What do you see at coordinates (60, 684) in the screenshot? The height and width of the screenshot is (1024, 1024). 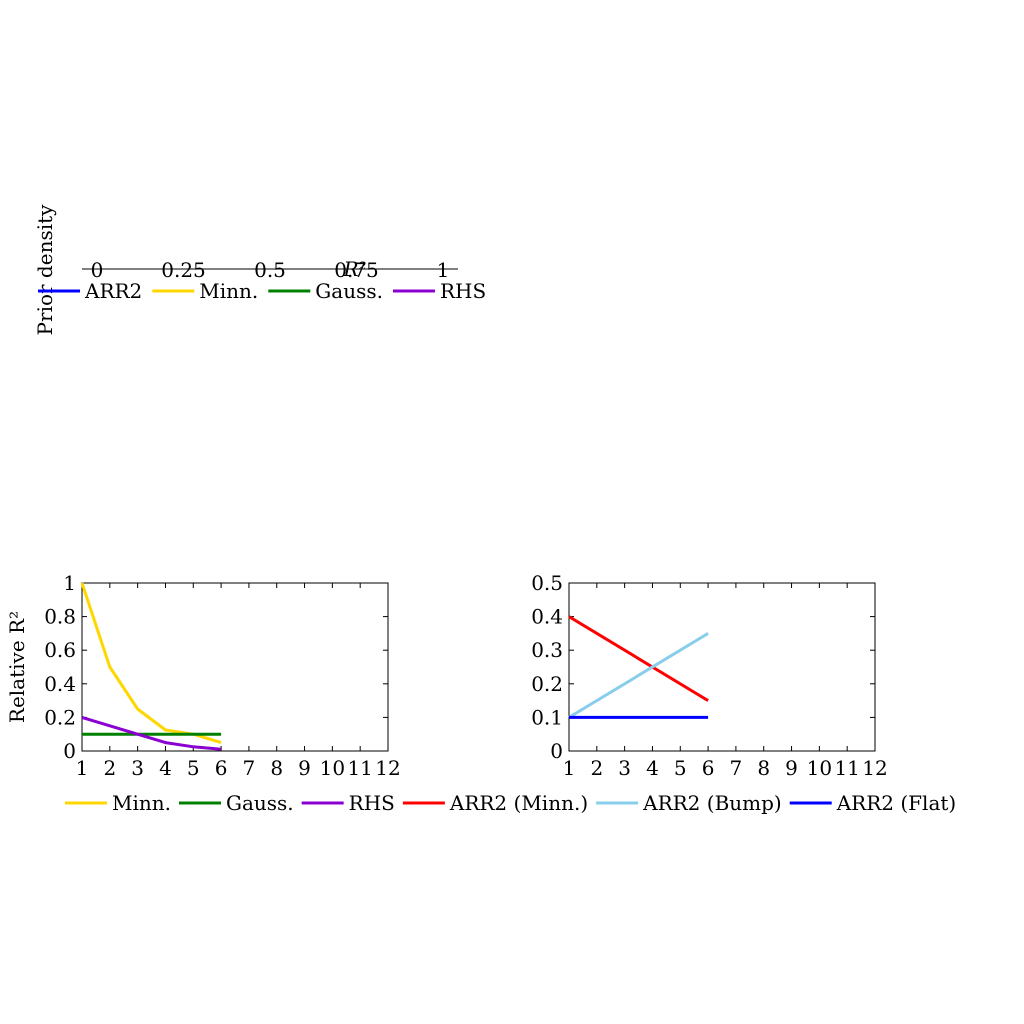 I see `relative-r2-y-tick-label: 0.4` at bounding box center [60, 684].